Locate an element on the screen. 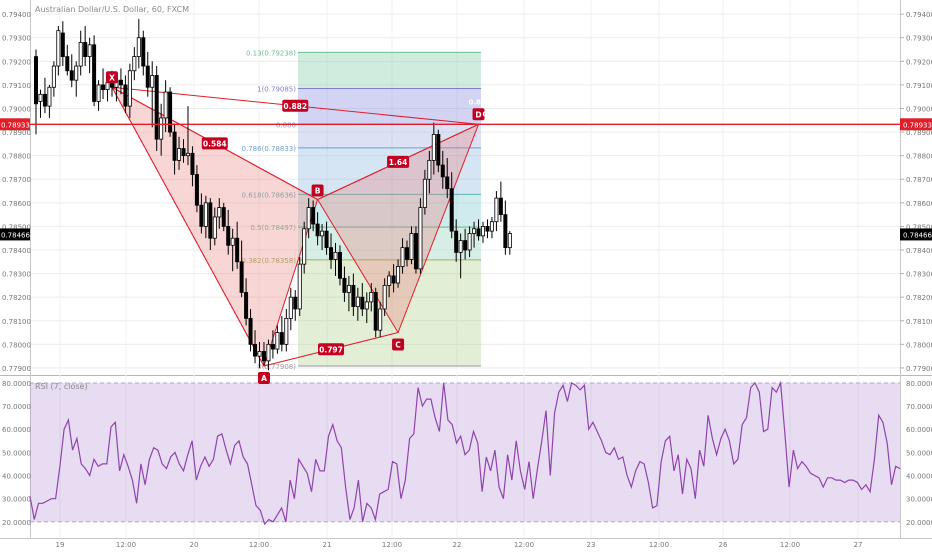 The image size is (932, 554). ratio-label: 0.797 is located at coordinates (331, 349).